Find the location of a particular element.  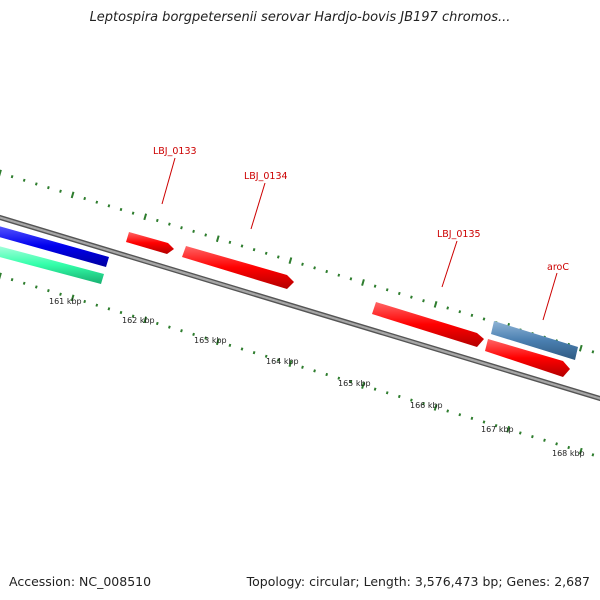

gene-label-LBJ_0134: LBJ_0134 is located at coordinates (266, 176).